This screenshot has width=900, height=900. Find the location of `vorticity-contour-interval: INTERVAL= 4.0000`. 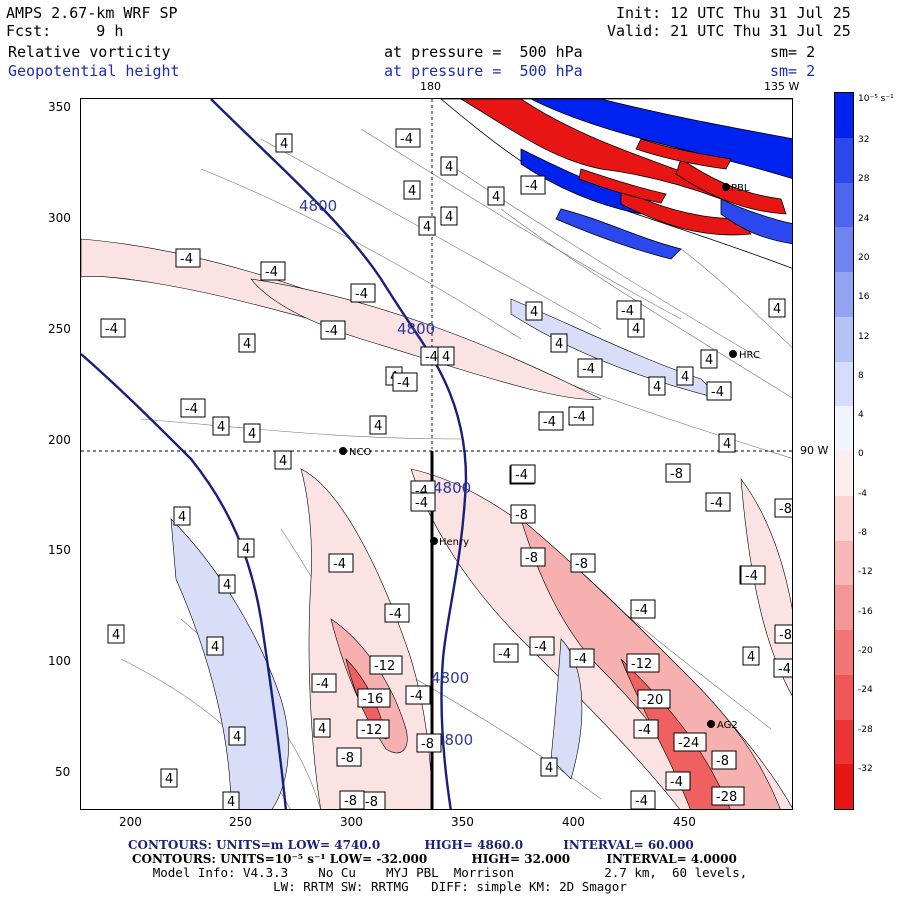

vorticity-contour-interval: INTERVAL= 4.0000 is located at coordinates (671, 859).